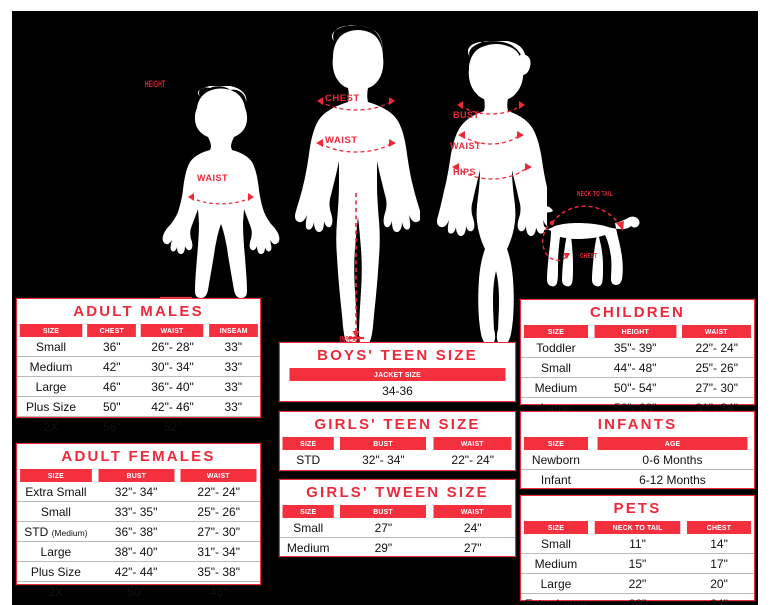 The height and width of the screenshot is (605, 770). Describe the element at coordinates (138, 311) in the screenshot. I see `table-title: ADULT MALES` at that location.